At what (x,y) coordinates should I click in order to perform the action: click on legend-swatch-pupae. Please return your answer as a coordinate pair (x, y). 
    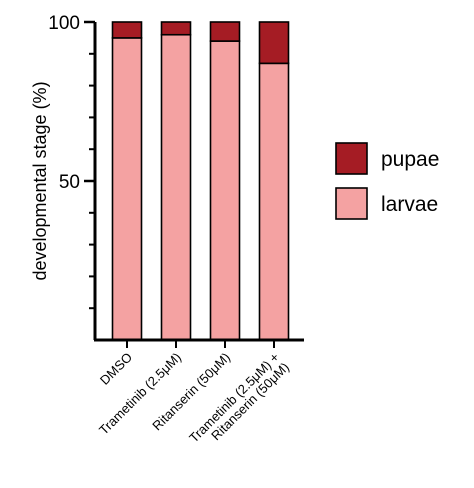
    Looking at the image, I should click on (351, 158).